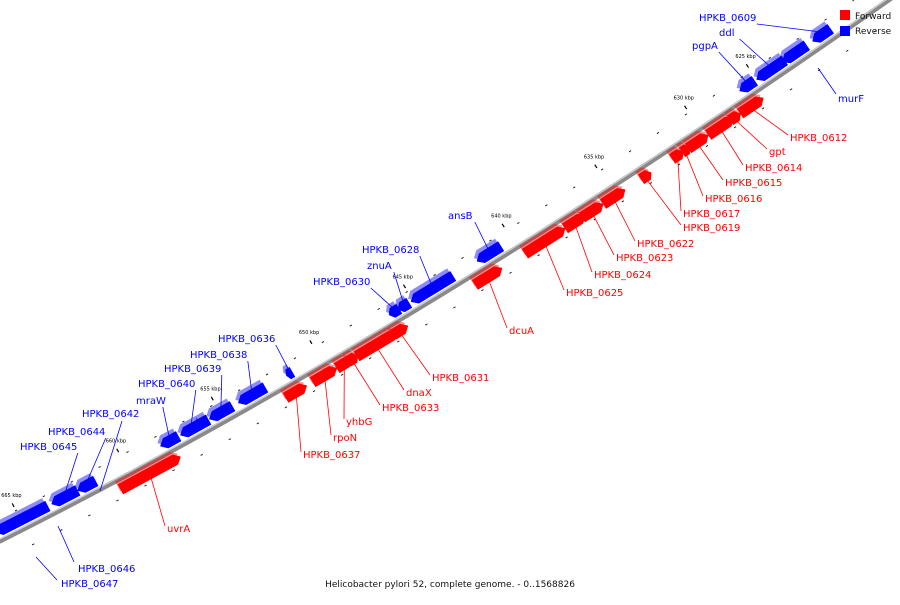 This screenshot has width=900, height=605. What do you see at coordinates (359, 422) in the screenshot?
I see `gene-label: yhbG` at bounding box center [359, 422].